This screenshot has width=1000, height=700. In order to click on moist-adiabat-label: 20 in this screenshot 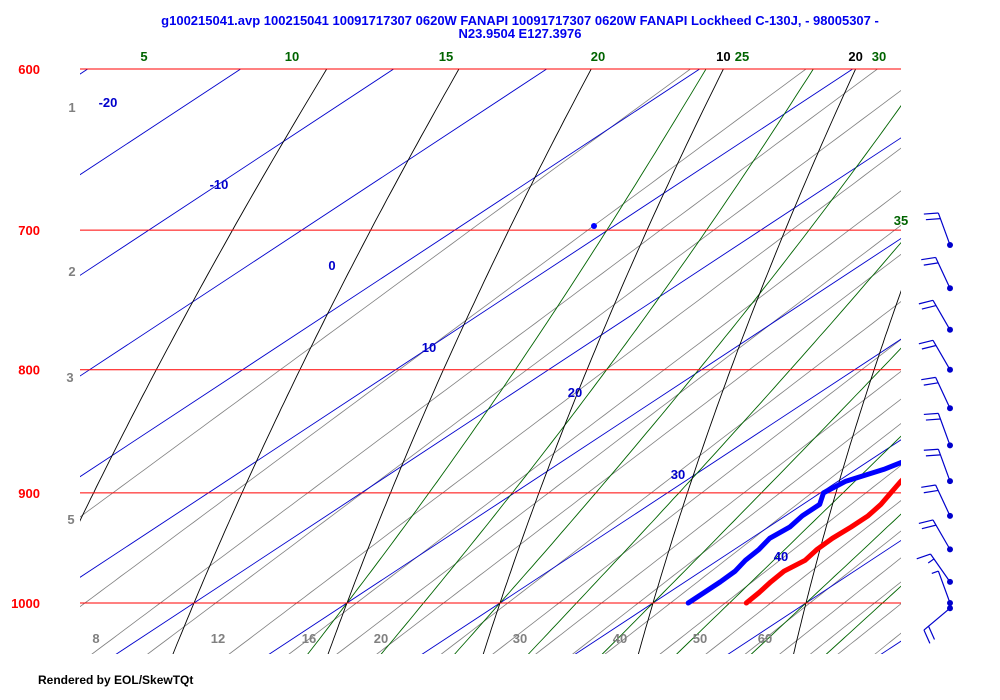, I will do `click(598, 56)`.